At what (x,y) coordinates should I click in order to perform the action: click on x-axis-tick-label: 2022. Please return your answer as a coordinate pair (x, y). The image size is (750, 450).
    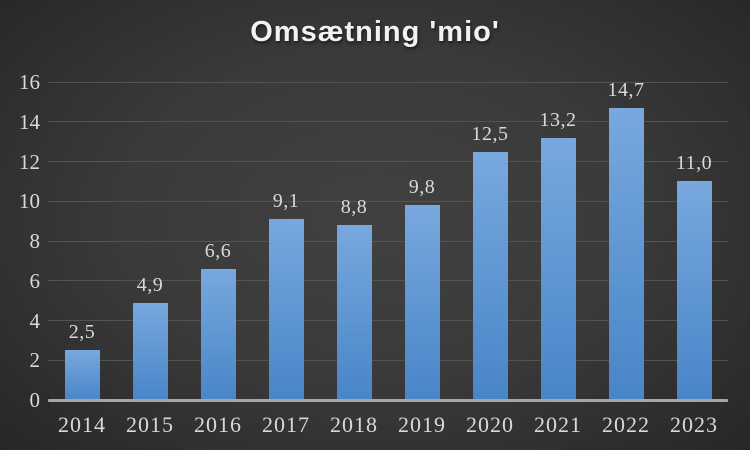
    Looking at the image, I should click on (626, 424).